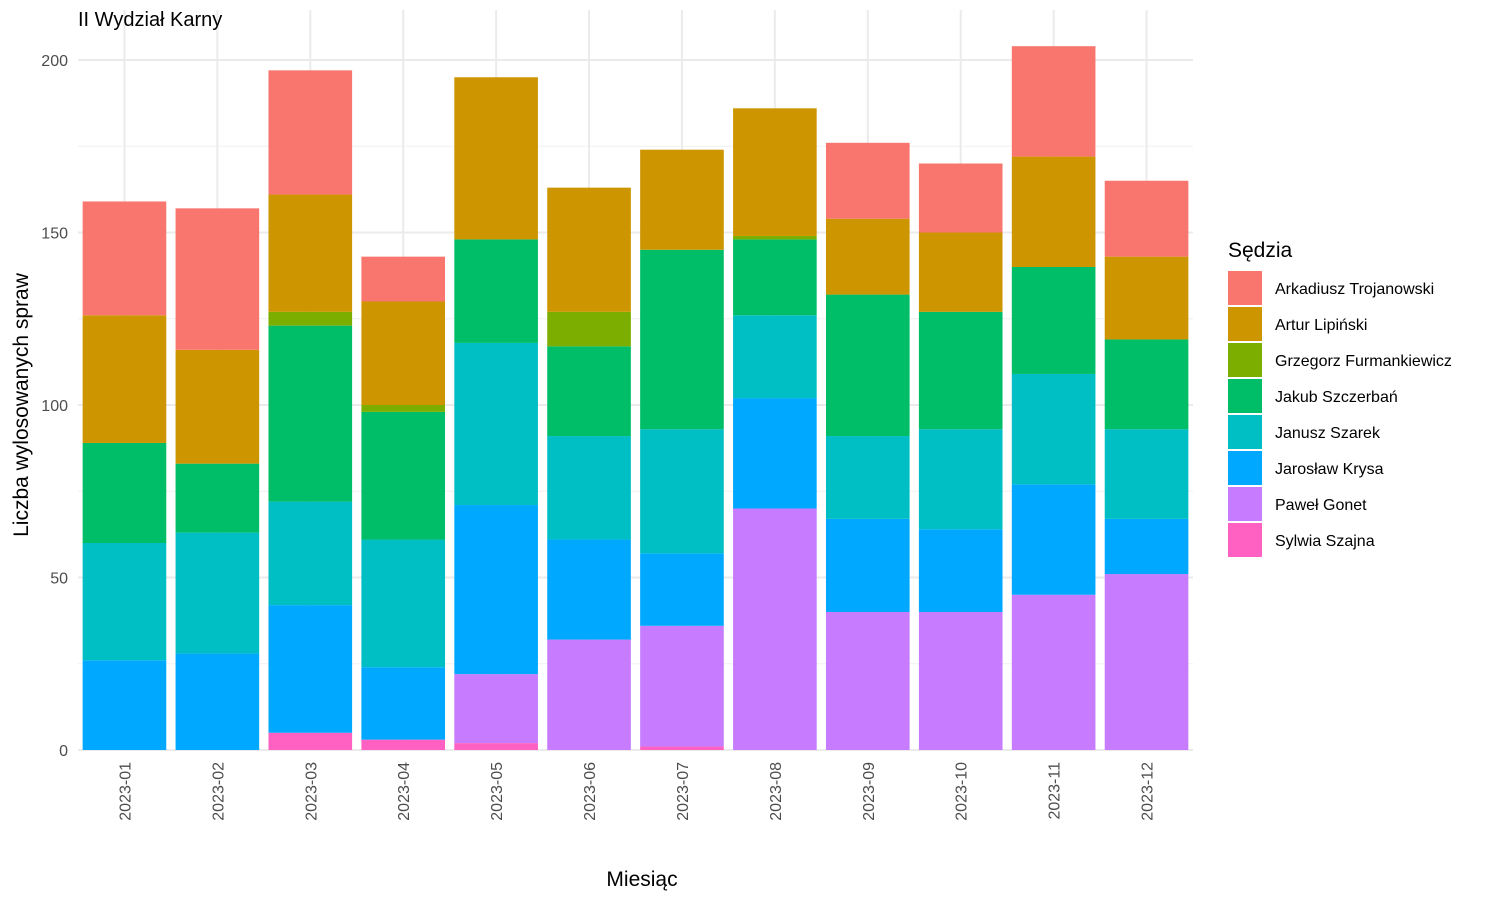 The image size is (1500, 900). What do you see at coordinates (1354, 289) in the screenshot?
I see `legend-label: Arkadiusz Trojanowski` at bounding box center [1354, 289].